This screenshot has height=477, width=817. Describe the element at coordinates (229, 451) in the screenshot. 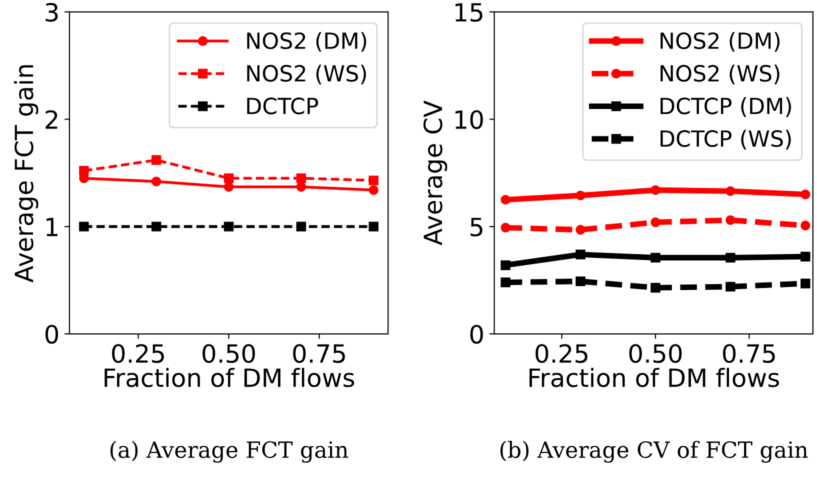

I see `text: (a) Average FCT gain` at that location.